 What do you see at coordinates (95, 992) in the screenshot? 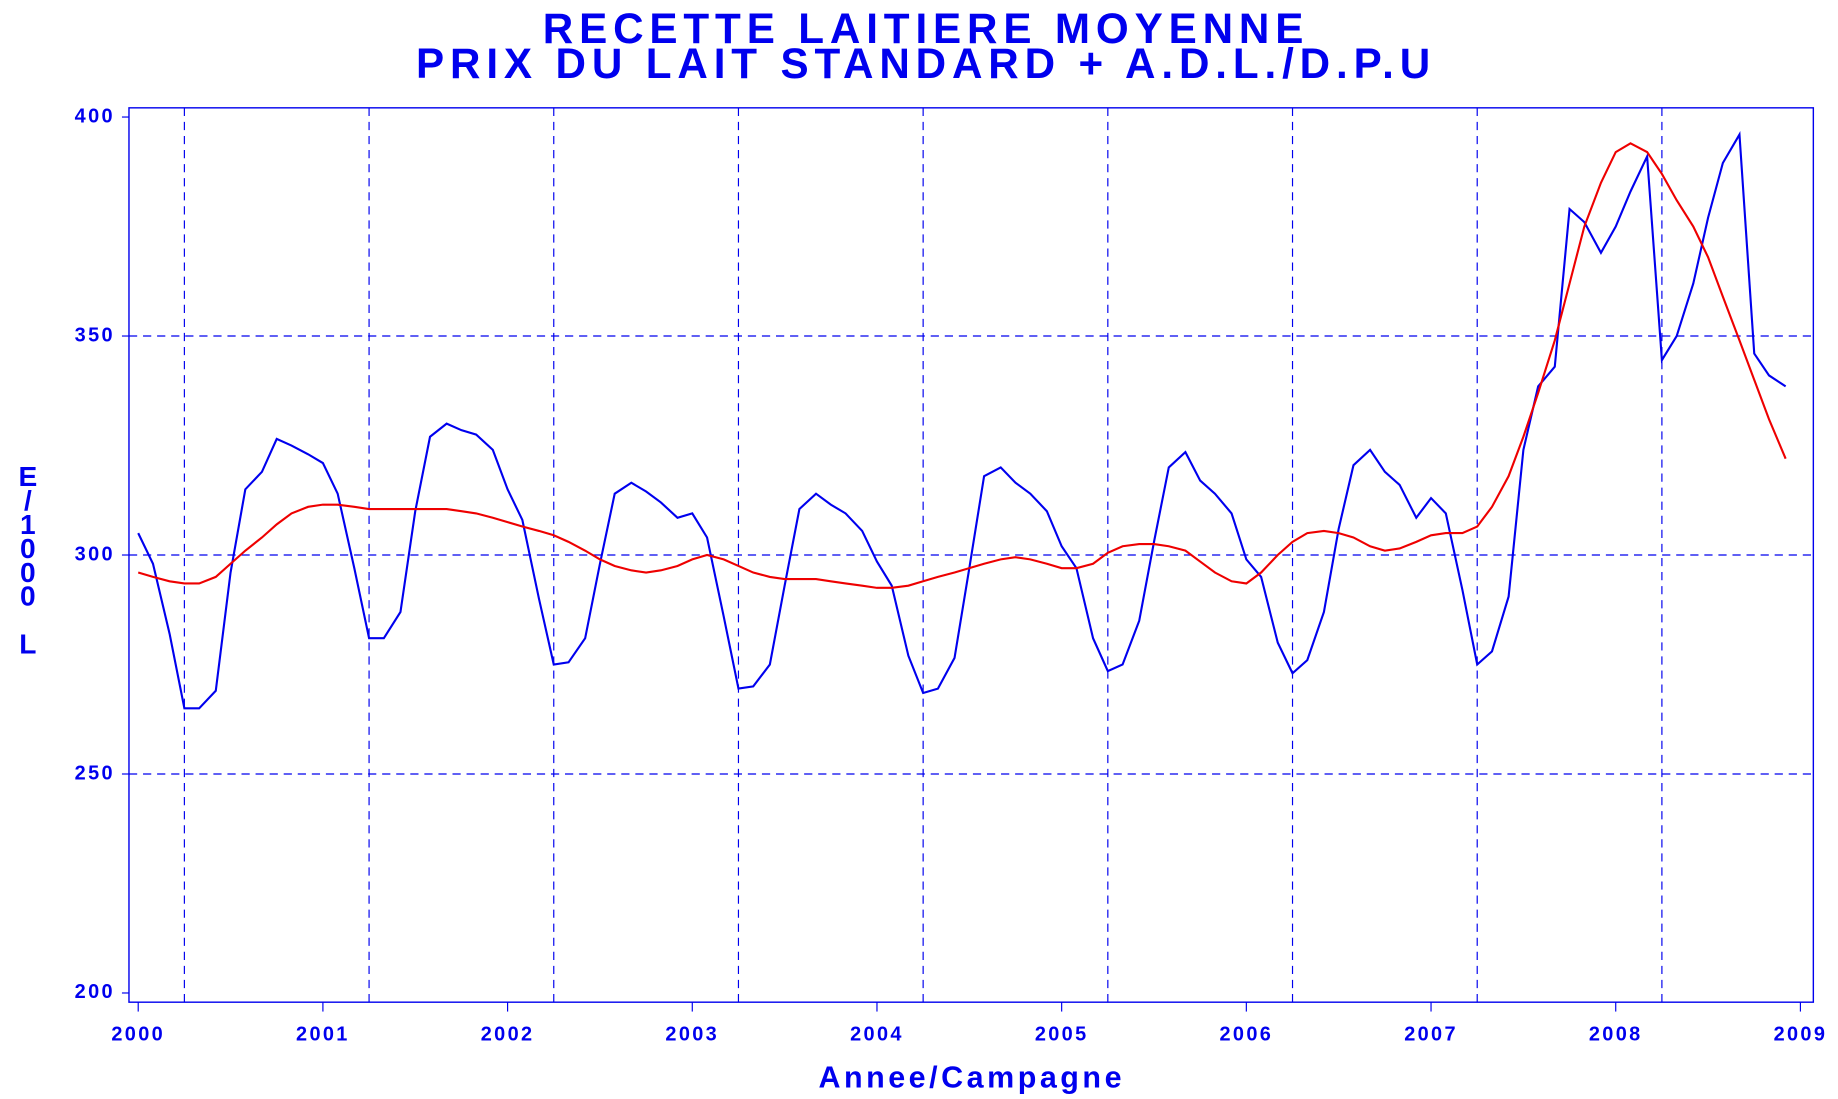
I see `y-tick-label: 200` at bounding box center [95, 992].